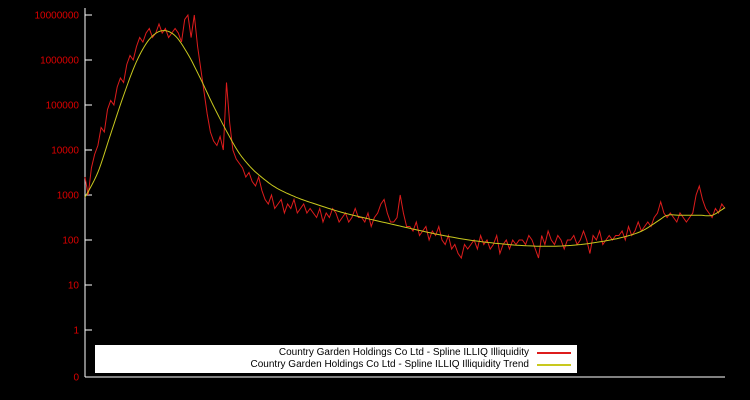  What do you see at coordinates (57, 16) in the screenshot?
I see `y-axis-tick-label: 10000000` at bounding box center [57, 16].